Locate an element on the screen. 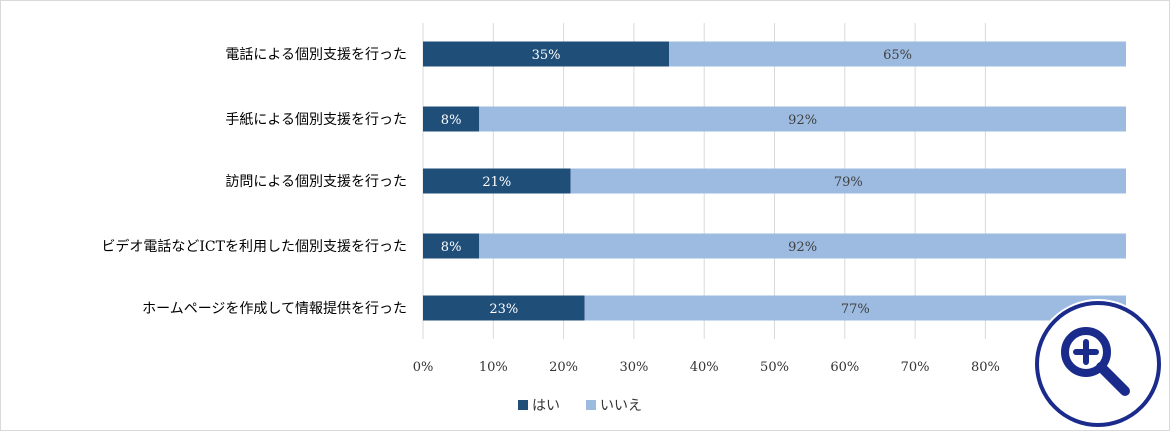  x-tick-label: 0% is located at coordinates (423, 367).